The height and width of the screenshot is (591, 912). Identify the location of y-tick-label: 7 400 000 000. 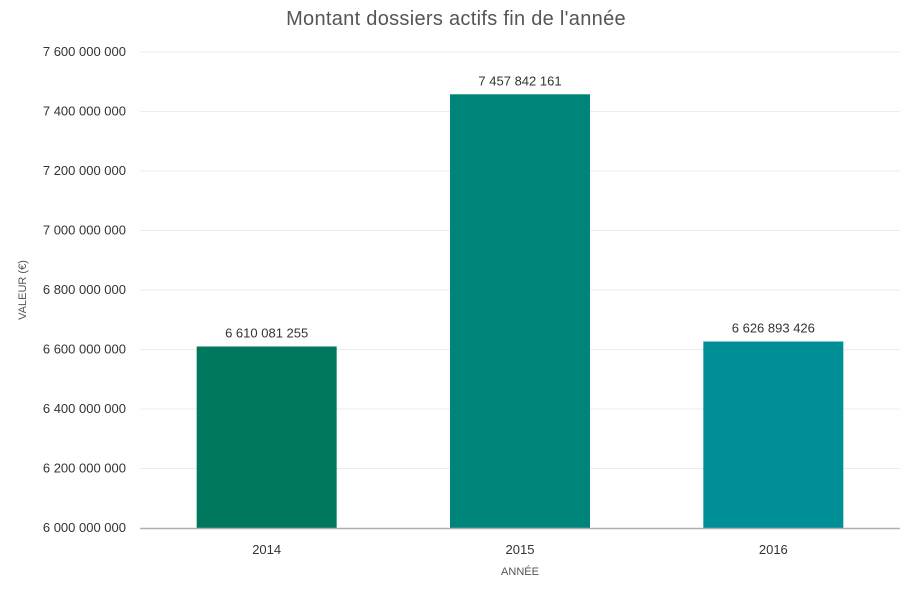
(84, 111).